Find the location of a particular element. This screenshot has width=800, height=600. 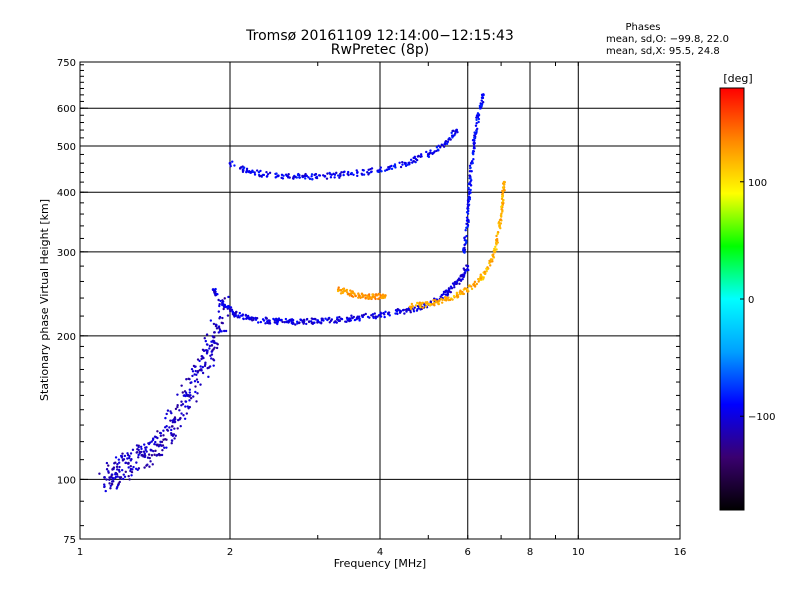

colorbar-tick-label: −100 is located at coordinates (761, 417).